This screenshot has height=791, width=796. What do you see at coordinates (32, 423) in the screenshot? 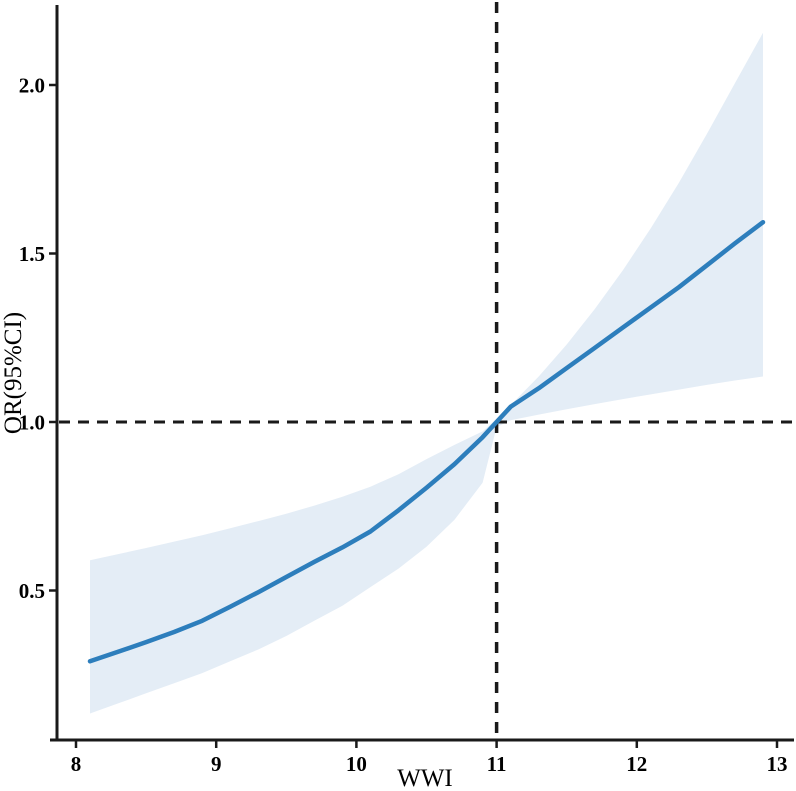
I see `y-tick-label: 1.0` at bounding box center [32, 423].